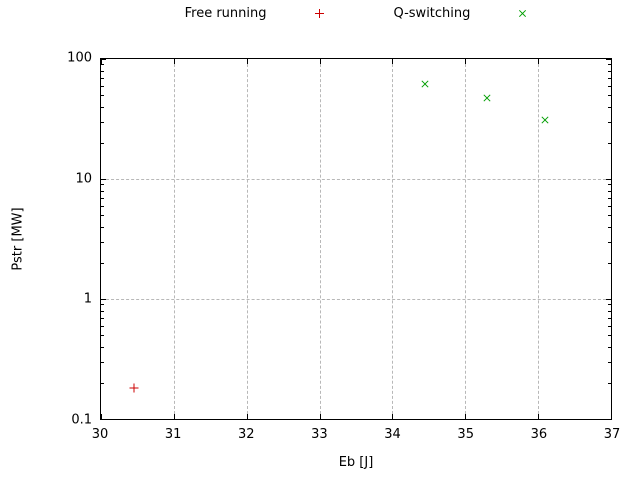  I want to click on y-axis-label: Pstr [MW], so click(18, 239).